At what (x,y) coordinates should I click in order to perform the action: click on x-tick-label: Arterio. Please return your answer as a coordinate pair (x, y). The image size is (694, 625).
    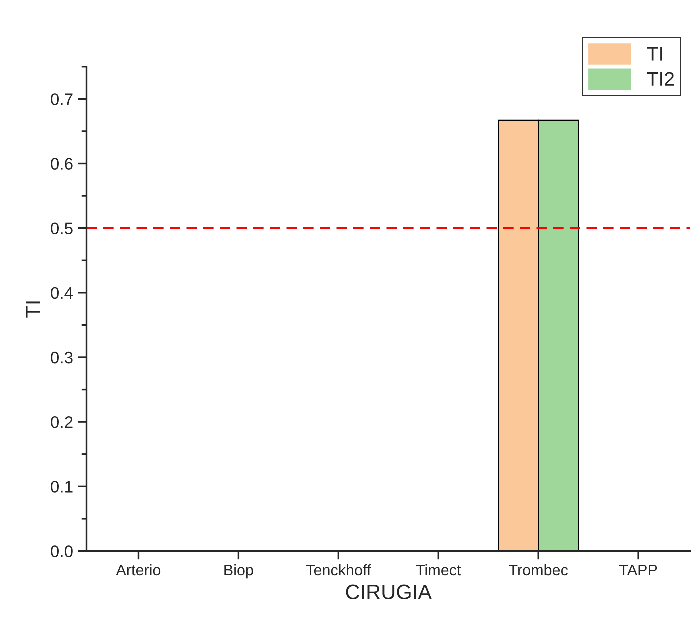
    Looking at the image, I should click on (138, 570).